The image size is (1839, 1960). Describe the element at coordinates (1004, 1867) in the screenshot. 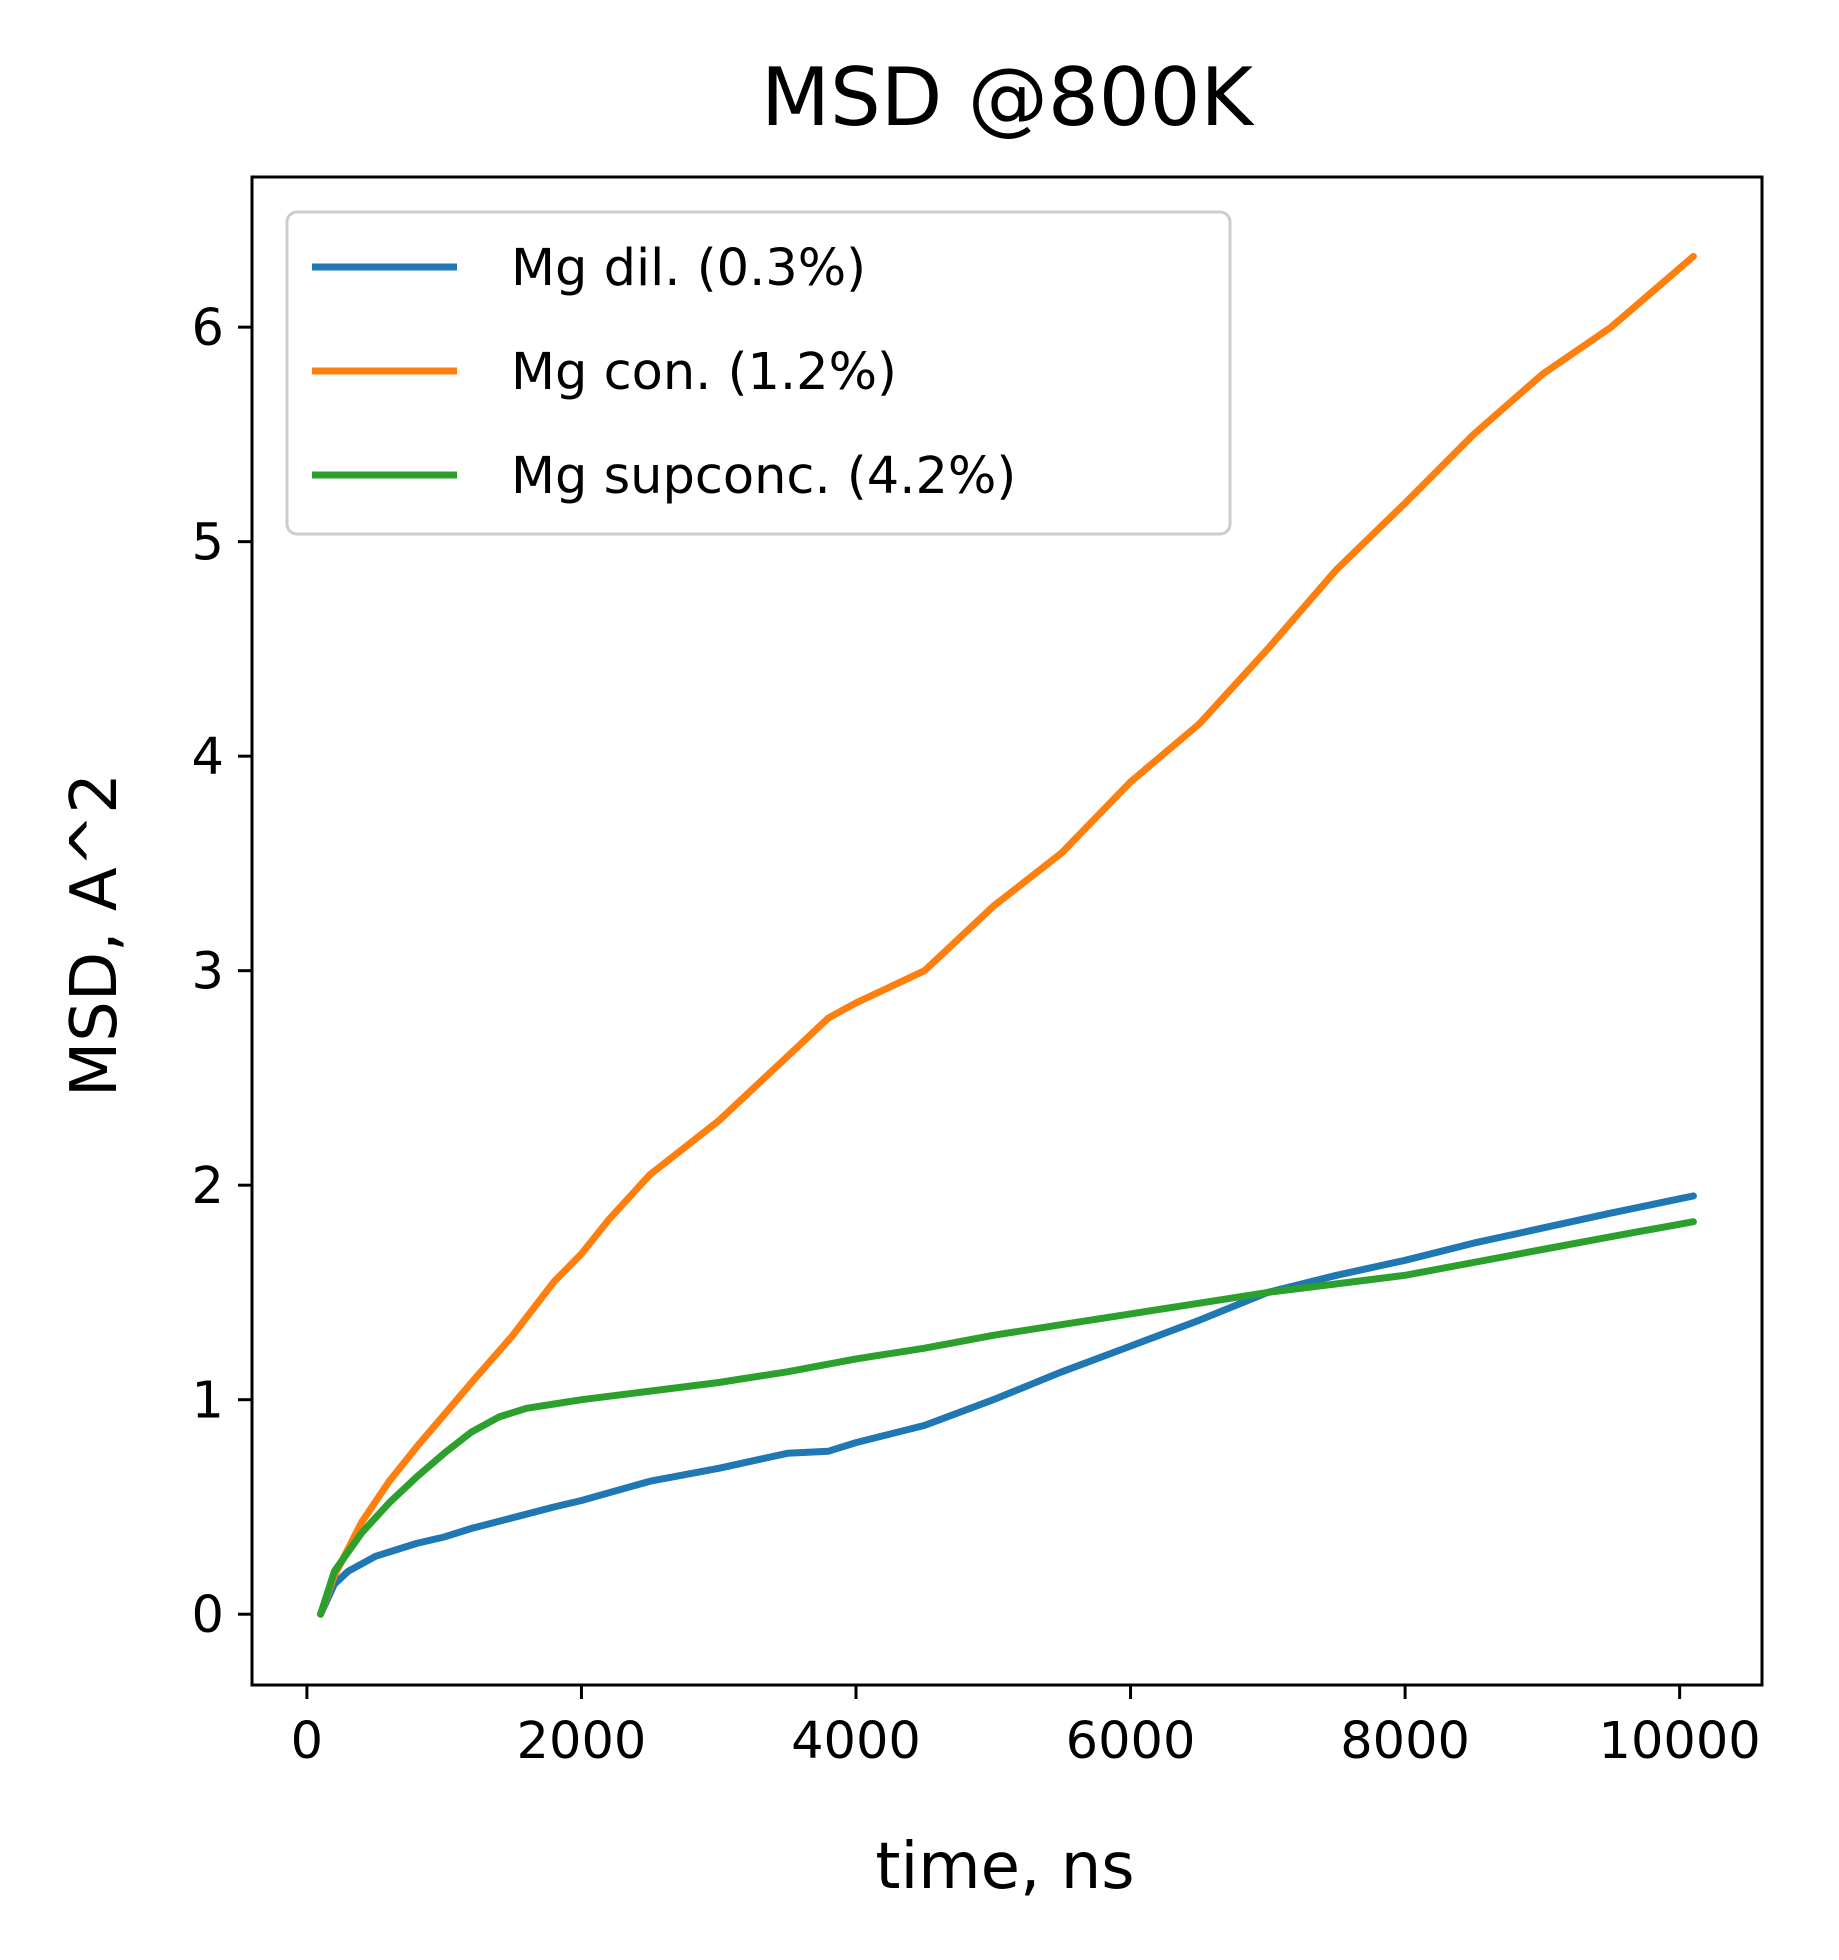

I see `x-axis-label: time, ns` at that location.